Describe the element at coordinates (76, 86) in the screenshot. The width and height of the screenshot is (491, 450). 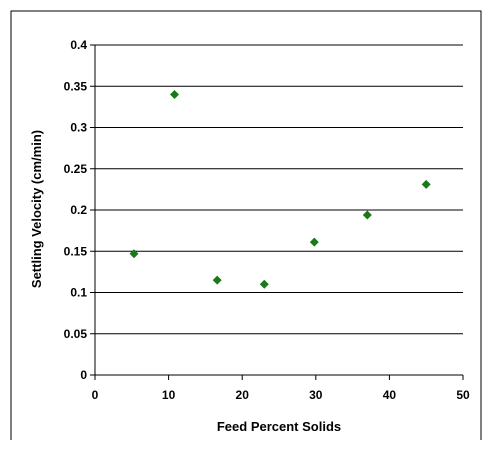
I see `y-tick-label: 0.35` at that location.